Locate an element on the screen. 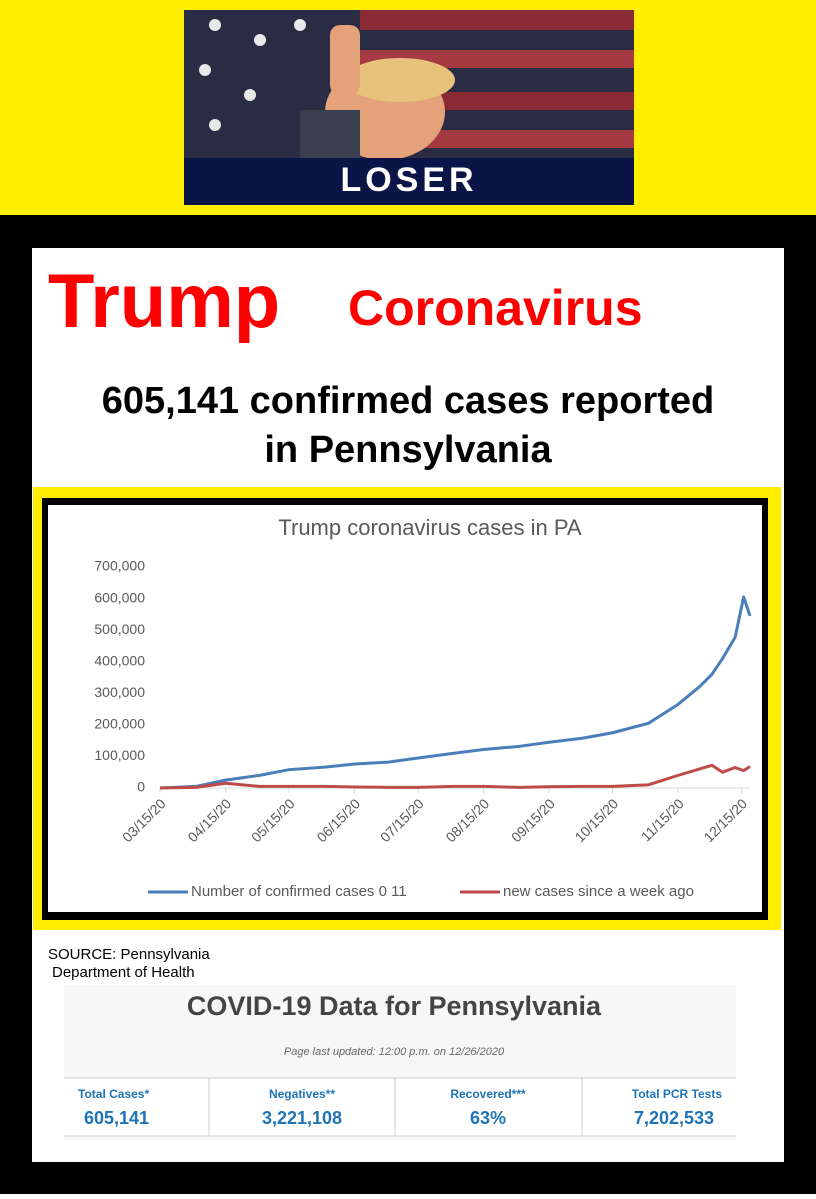 This screenshot has width=816, height=1199. banner-image: LOSER is located at coordinates (409, 107).